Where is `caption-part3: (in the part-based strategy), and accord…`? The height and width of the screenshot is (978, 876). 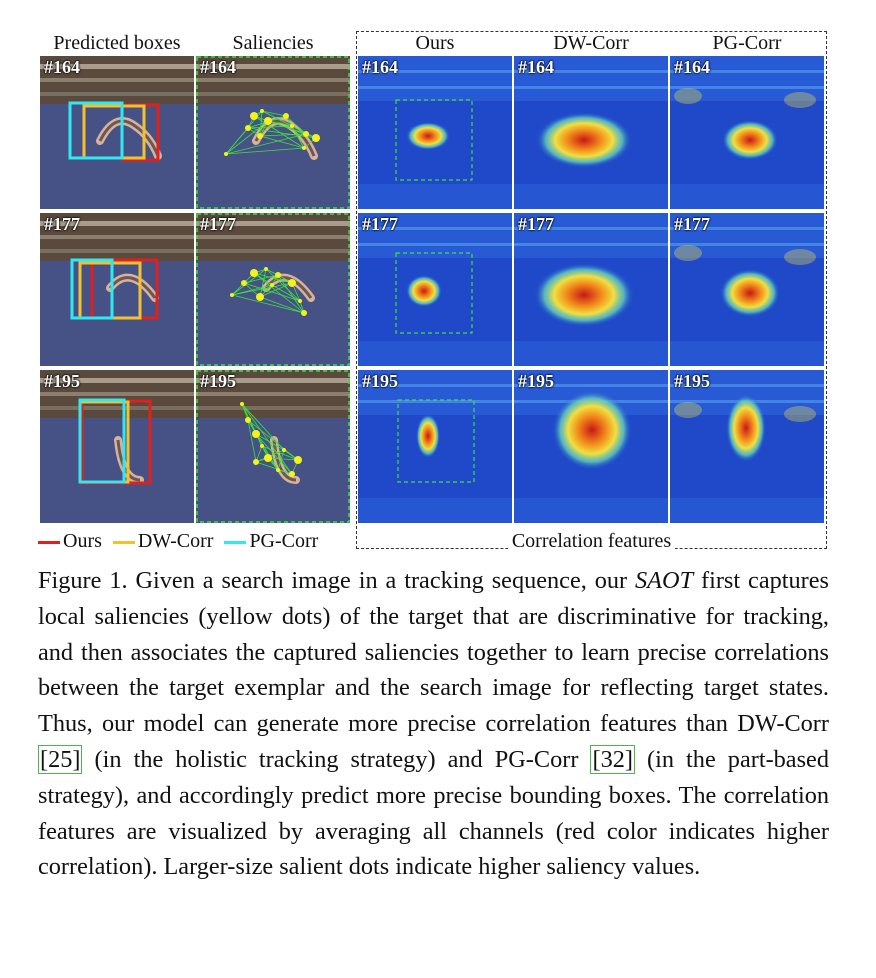
caption-part3: (in the part-based strategy), and accord… is located at coordinates (433, 813).